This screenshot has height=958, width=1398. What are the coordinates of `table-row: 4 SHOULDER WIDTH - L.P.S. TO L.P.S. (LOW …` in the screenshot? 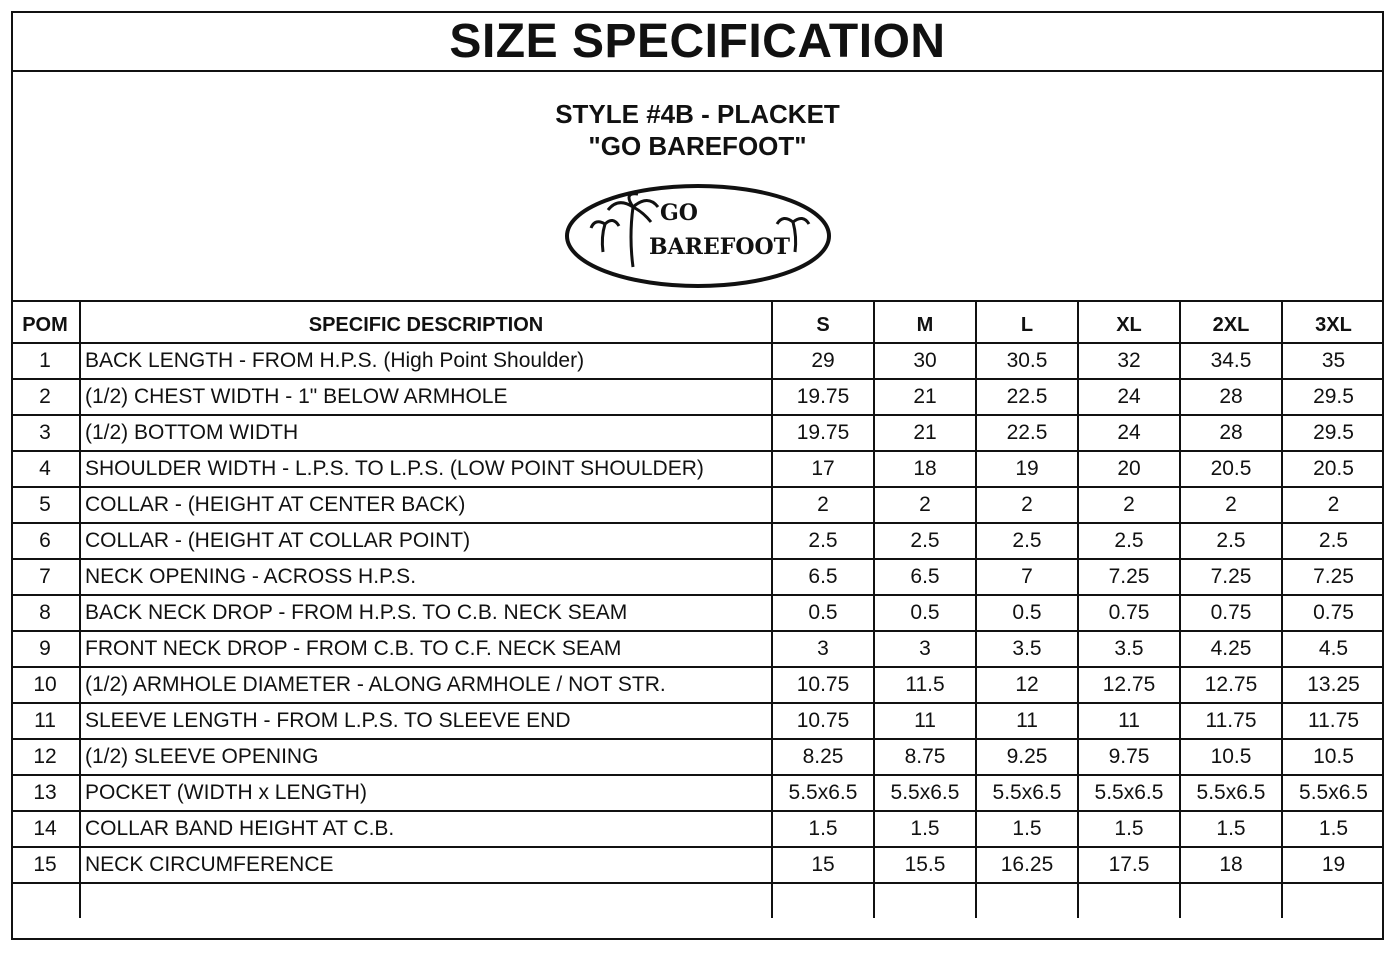 It's located at (697, 469).